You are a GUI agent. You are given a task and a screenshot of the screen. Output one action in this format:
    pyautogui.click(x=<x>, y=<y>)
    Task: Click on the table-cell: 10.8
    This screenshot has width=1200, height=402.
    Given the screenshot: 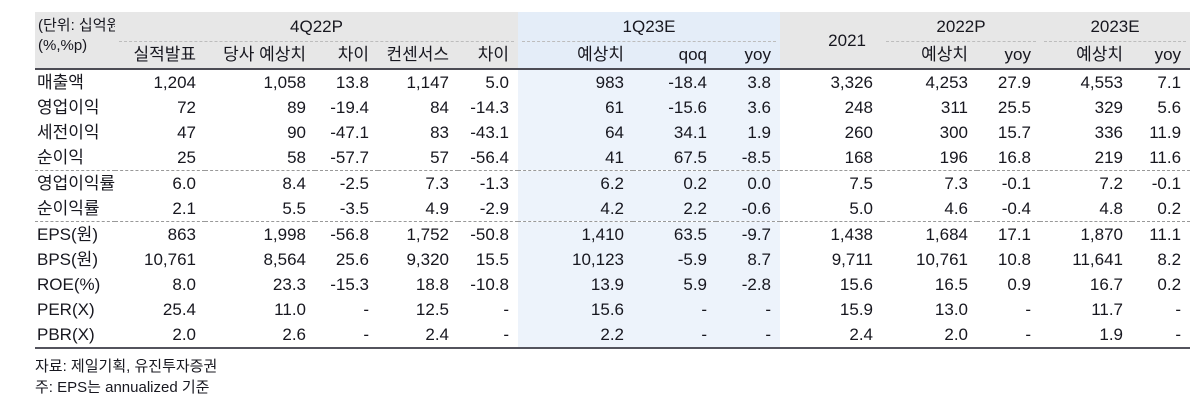 What is the action you would take?
    pyautogui.click(x=1009, y=259)
    